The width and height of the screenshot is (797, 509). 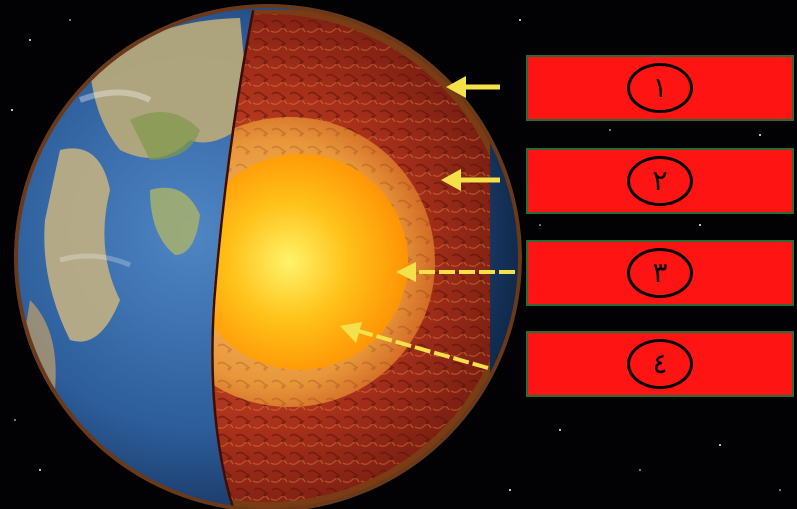 I want to click on label-circle: ١, so click(x=660, y=88).